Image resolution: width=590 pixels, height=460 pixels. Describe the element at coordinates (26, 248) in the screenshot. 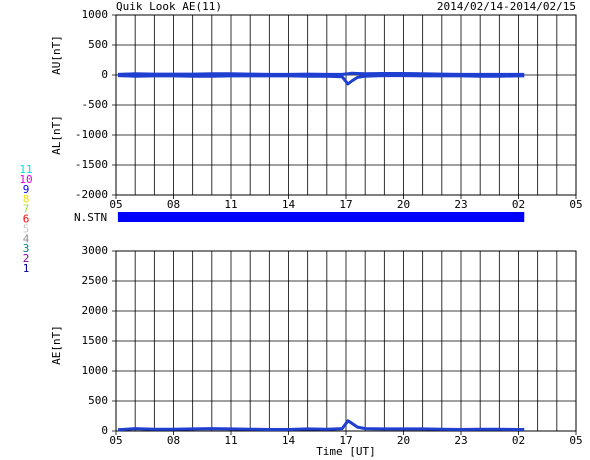

I see `station-legend-entry: 3` at that location.